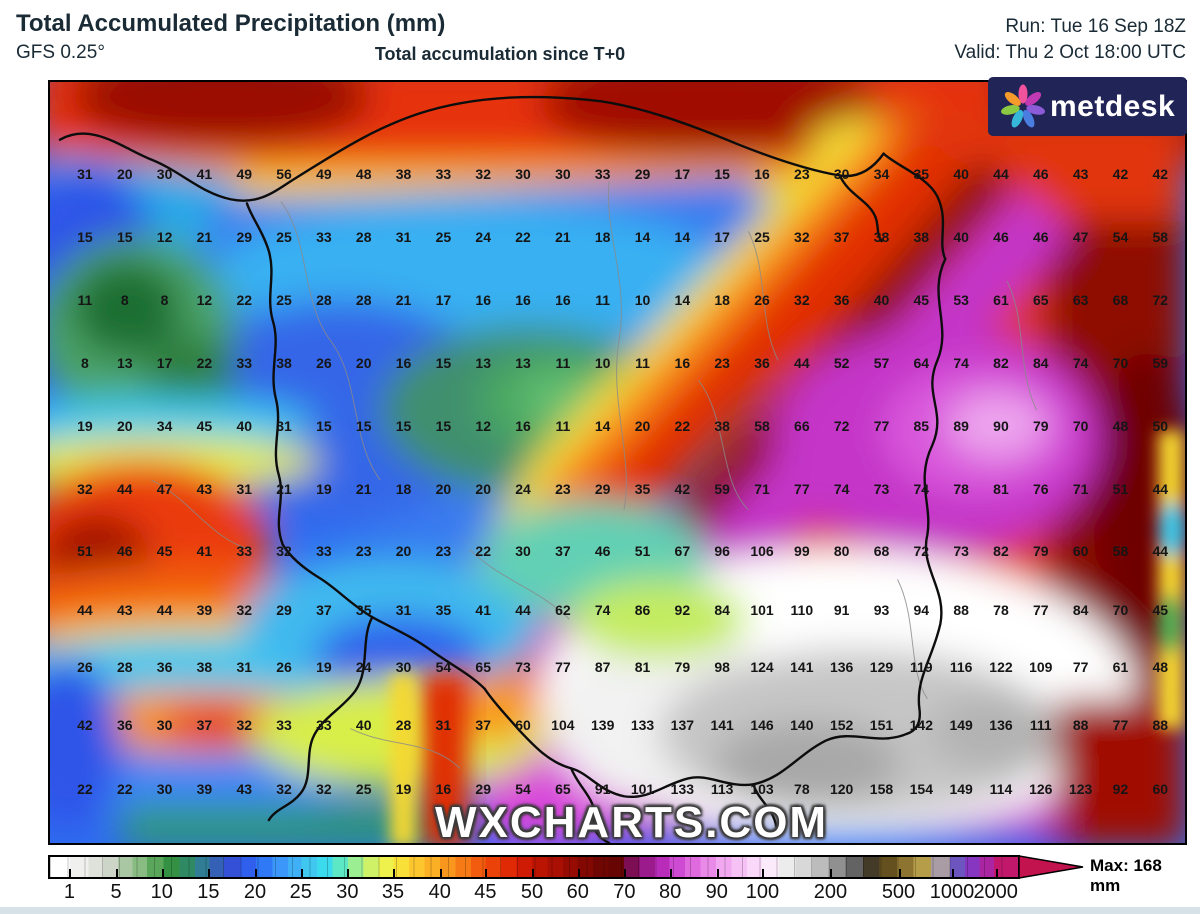 This screenshot has height=914, width=1200. Describe the element at coordinates (881, 789) in the screenshot. I see `precip-value: 158` at that location.